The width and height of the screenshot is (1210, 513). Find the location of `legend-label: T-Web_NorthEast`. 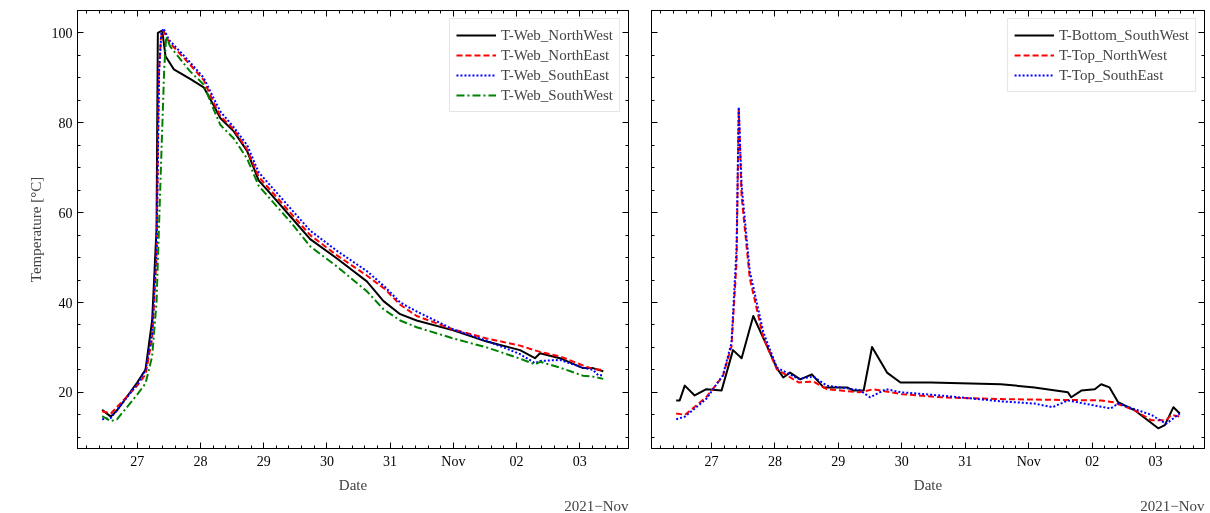

legend-label: T-Web_NorthEast is located at coordinates (555, 55).